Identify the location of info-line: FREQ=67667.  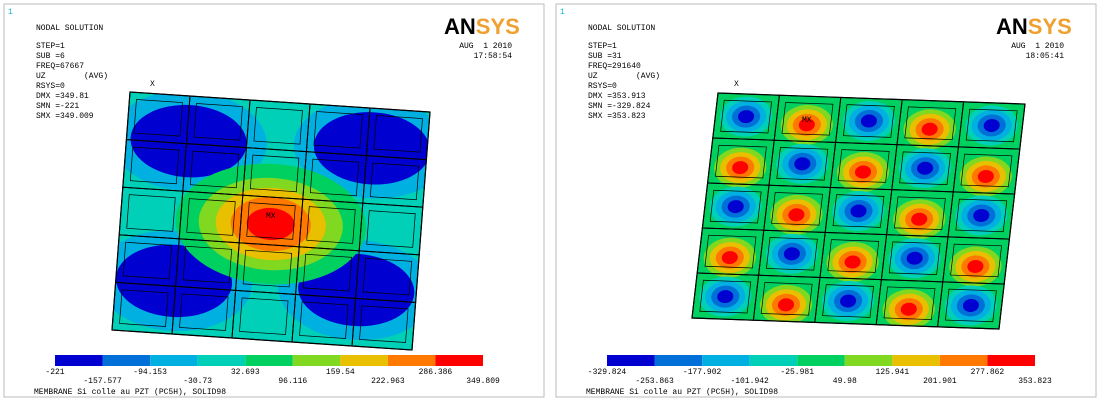
(60, 66).